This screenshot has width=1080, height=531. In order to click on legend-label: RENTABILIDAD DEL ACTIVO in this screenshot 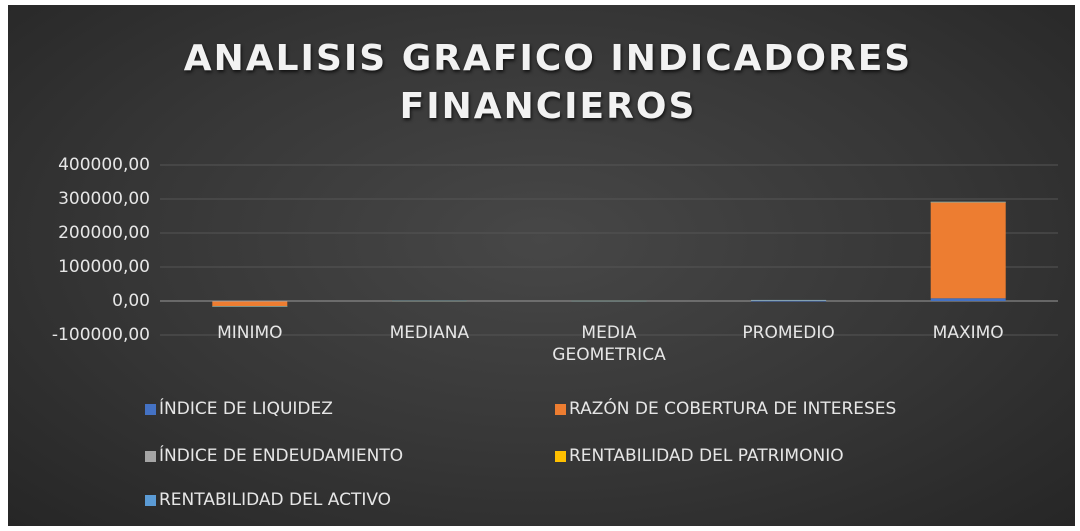, I will do `click(275, 500)`.